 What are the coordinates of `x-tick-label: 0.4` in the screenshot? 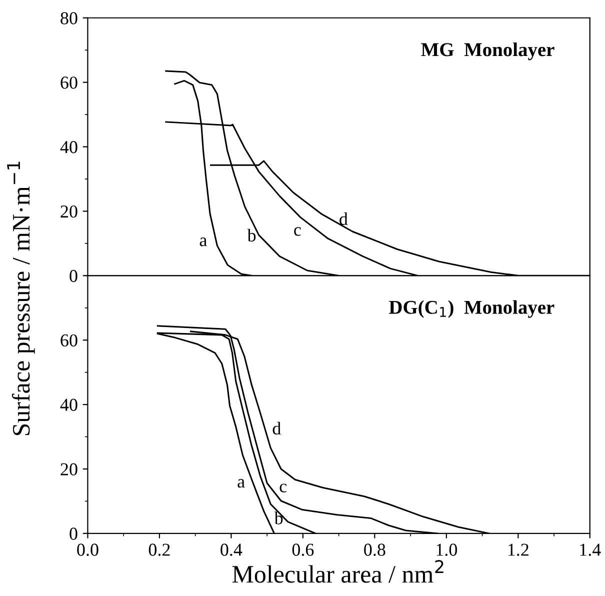 It's located at (231, 550).